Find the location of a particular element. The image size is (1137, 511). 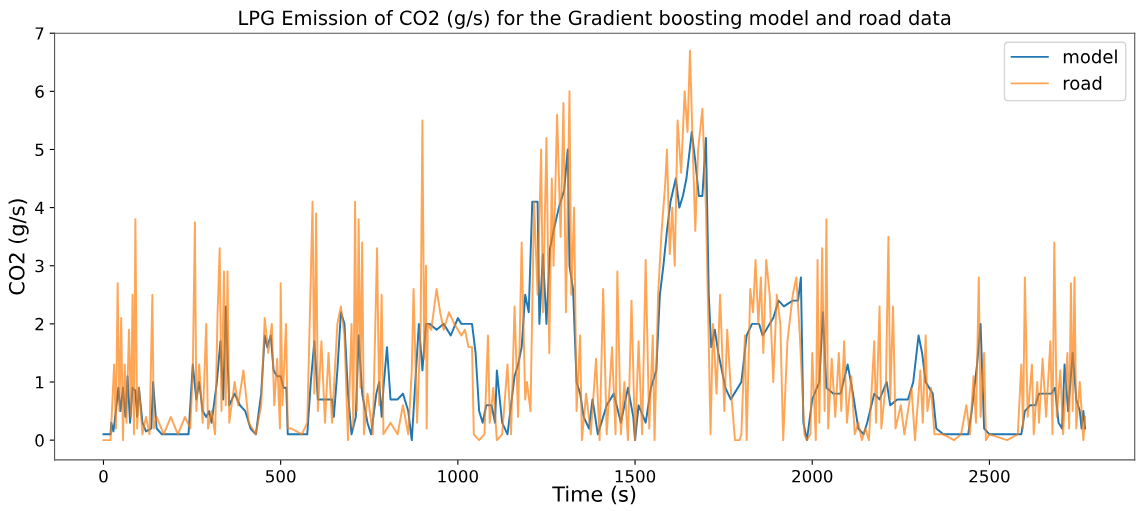

x-tick-label: 2000 is located at coordinates (812, 476).